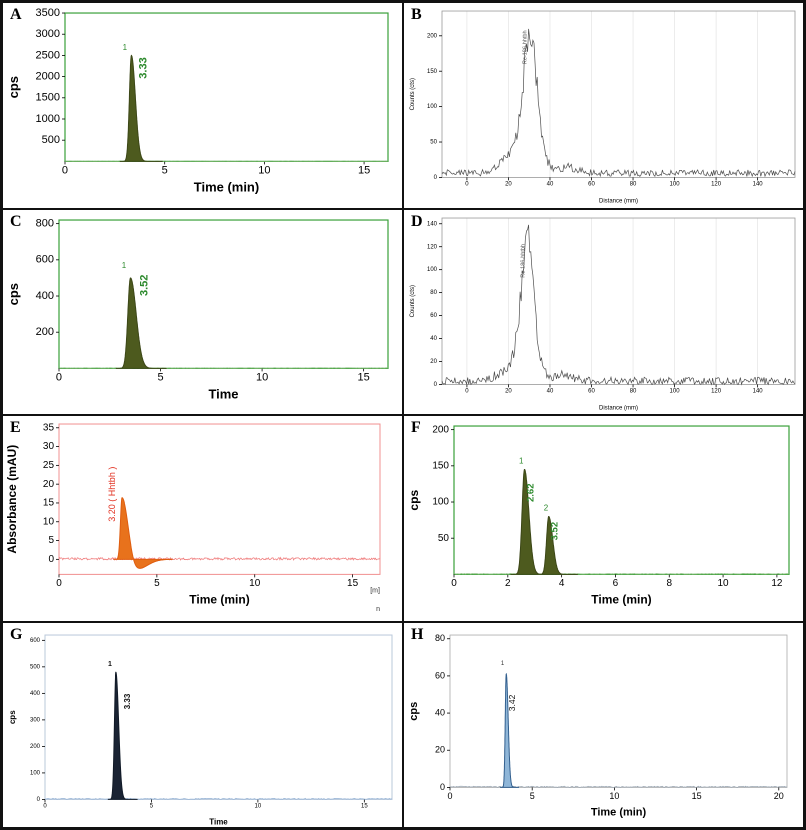  Describe the element at coordinates (525, 47) in the screenshot. I see `svg-text: Re-186-hhtbh` at that location.